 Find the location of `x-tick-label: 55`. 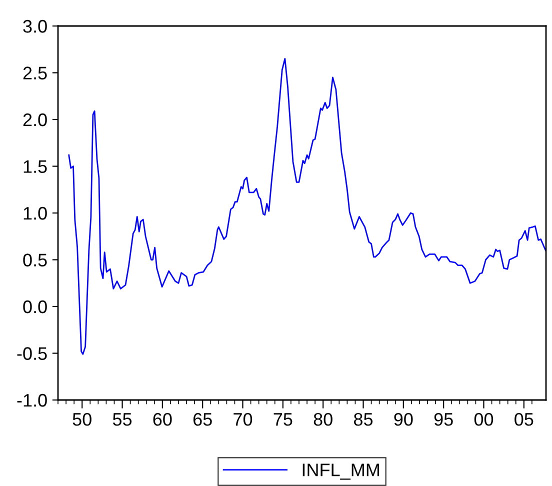

x-tick-label: 55 is located at coordinates (122, 419).